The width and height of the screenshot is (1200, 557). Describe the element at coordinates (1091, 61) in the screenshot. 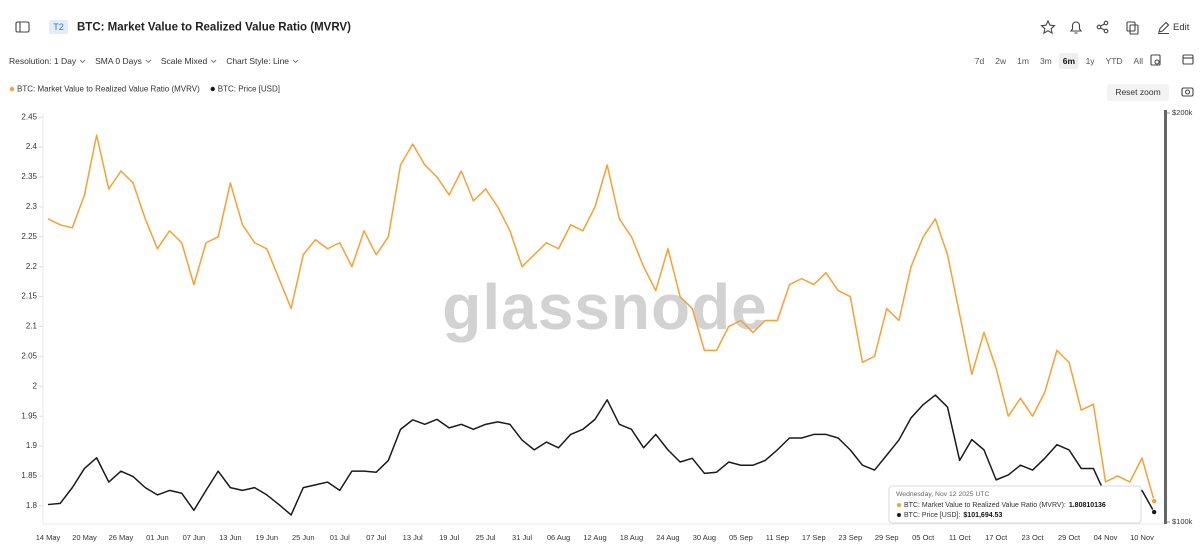

I see `range-button: 1y` at that location.